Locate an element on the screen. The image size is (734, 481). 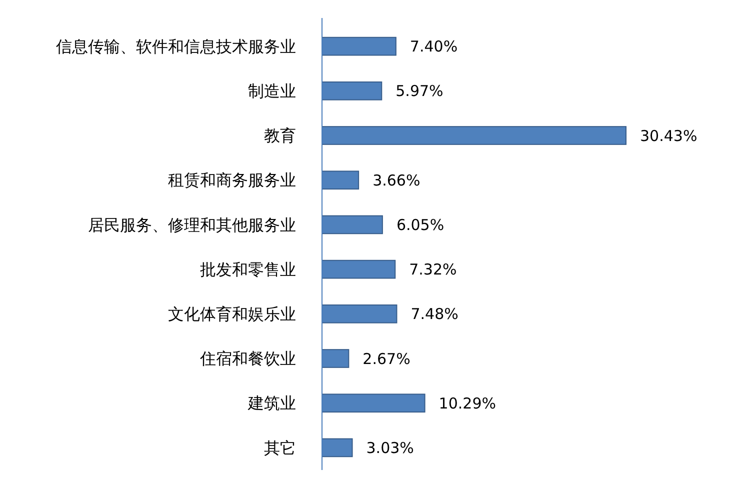
y-tick-label: 其它 is located at coordinates (280, 448).